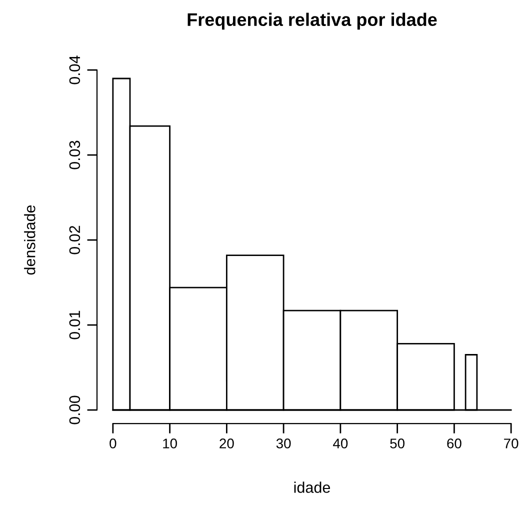 The height and width of the screenshot is (513, 523). What do you see at coordinates (283, 443) in the screenshot?
I see `x-tick-label: 30` at bounding box center [283, 443].